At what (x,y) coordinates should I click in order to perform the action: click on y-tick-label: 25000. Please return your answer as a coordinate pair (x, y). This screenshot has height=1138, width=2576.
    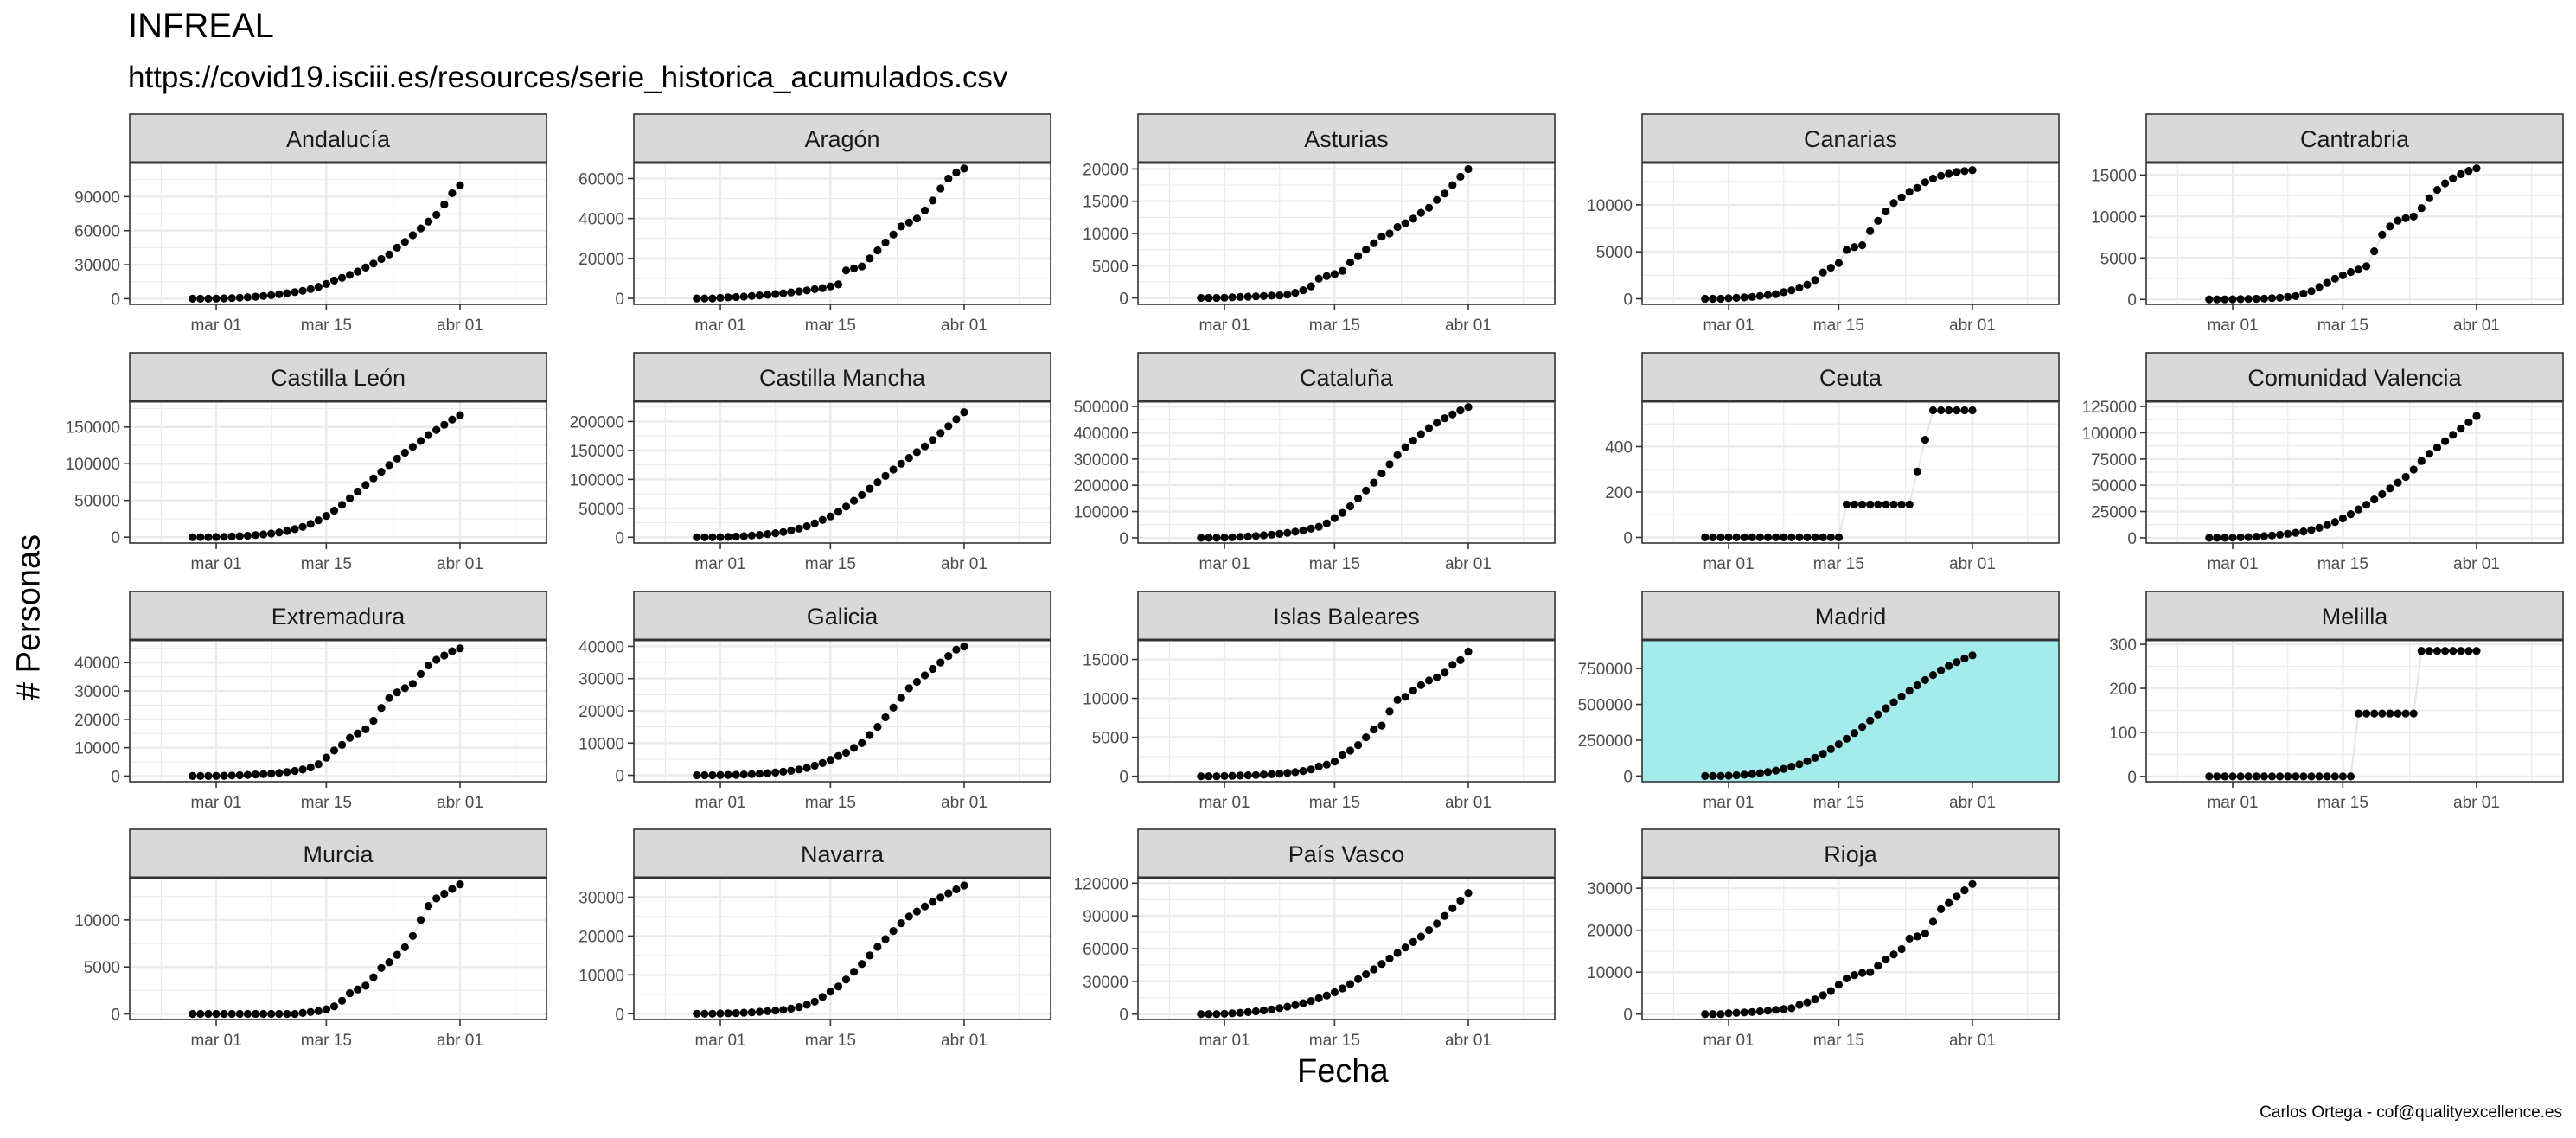
    Looking at the image, I should click on (2114, 513).